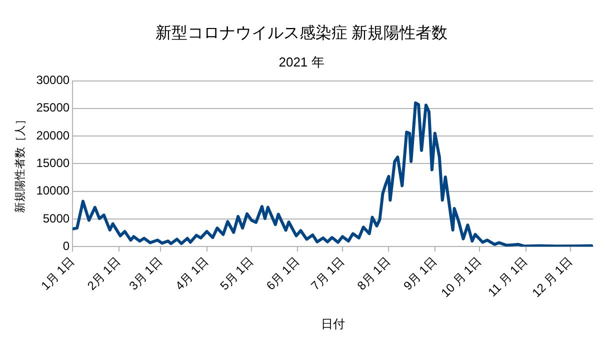 The image size is (605, 340). Describe the element at coordinates (53, 135) in the screenshot. I see `y-tick-label: 20000` at that location.